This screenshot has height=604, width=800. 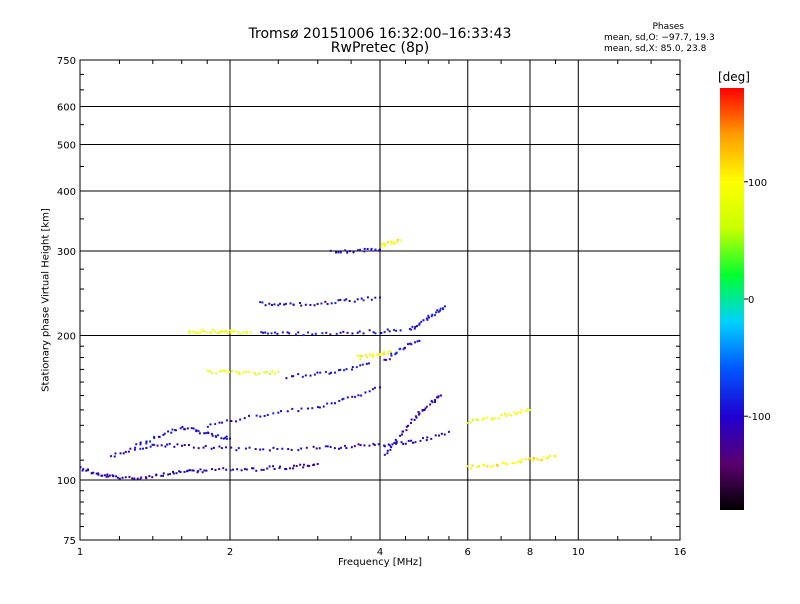 I want to click on y-axis-label: Stationary phase Virtual Height [km], so click(x=46, y=300).